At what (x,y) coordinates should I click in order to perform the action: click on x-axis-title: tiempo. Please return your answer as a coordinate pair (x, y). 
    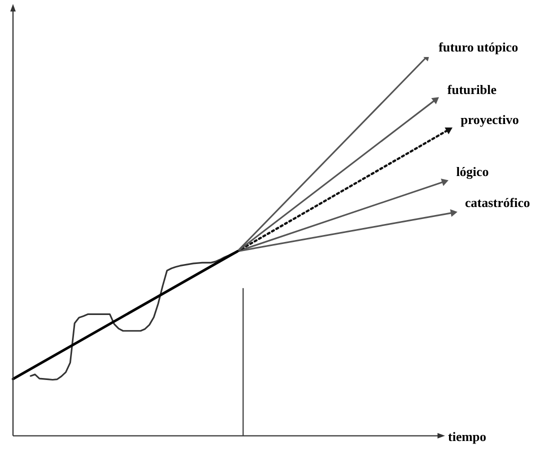
    Looking at the image, I should click on (467, 436).